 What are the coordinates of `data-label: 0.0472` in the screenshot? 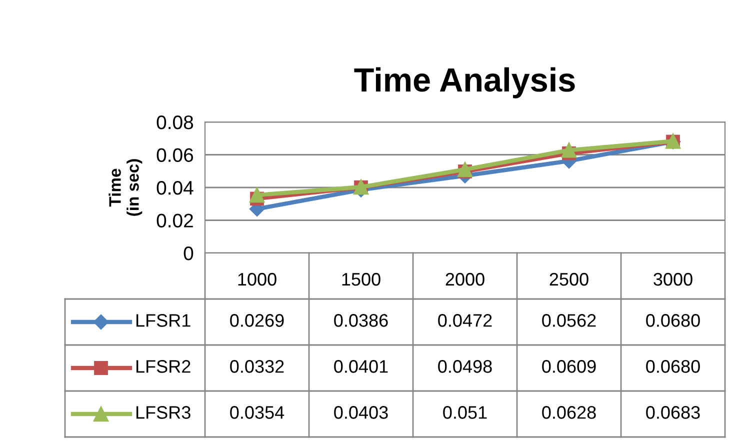 It's located at (465, 320).